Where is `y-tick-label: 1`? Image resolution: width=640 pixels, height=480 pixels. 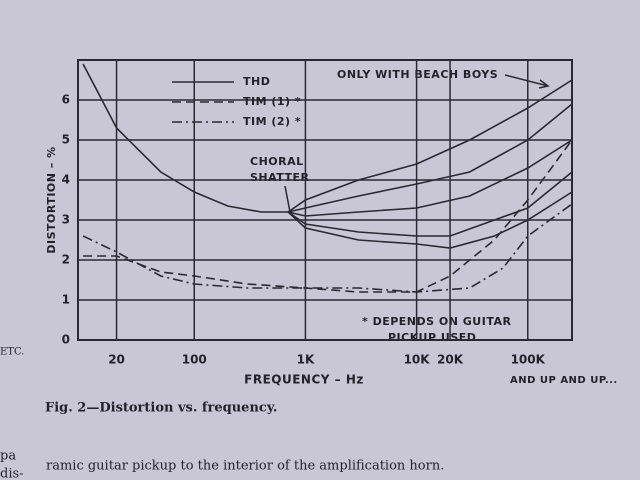
y-tick-label: 1 is located at coordinates (66, 300).